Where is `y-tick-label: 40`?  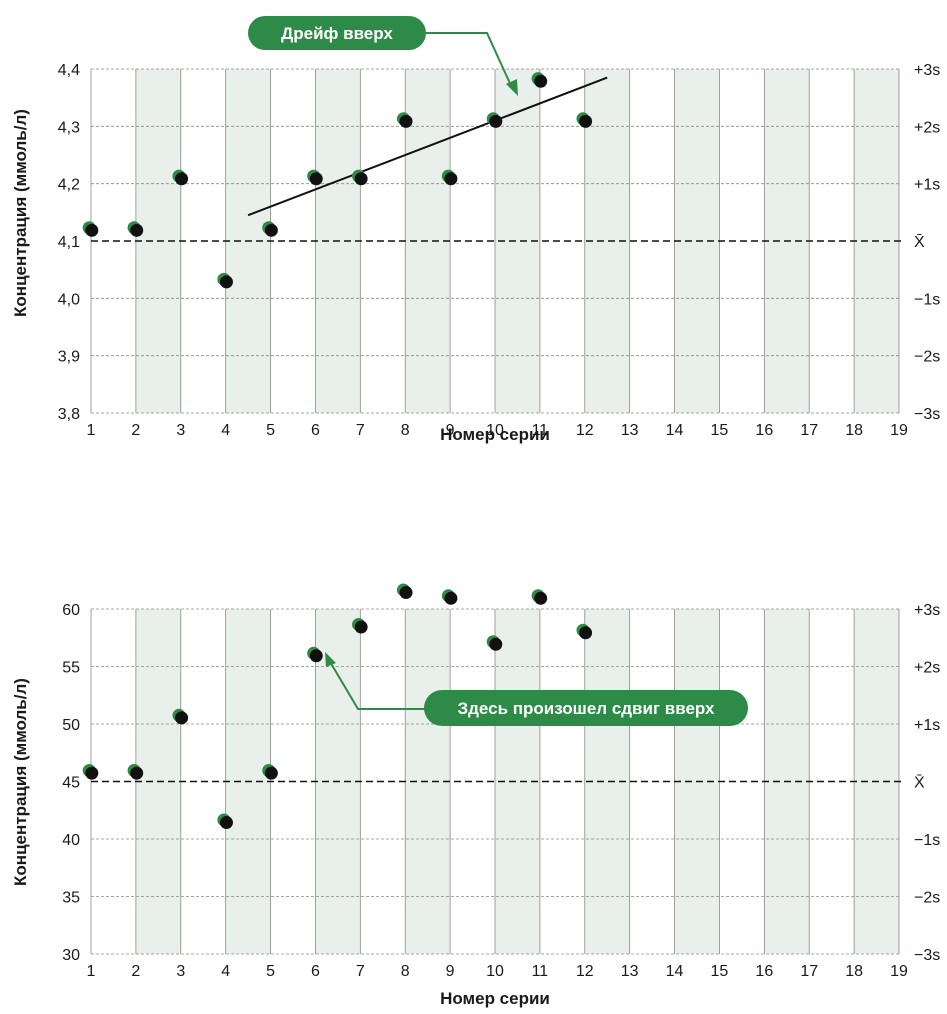
y-tick-label: 40 is located at coordinates (71, 840).